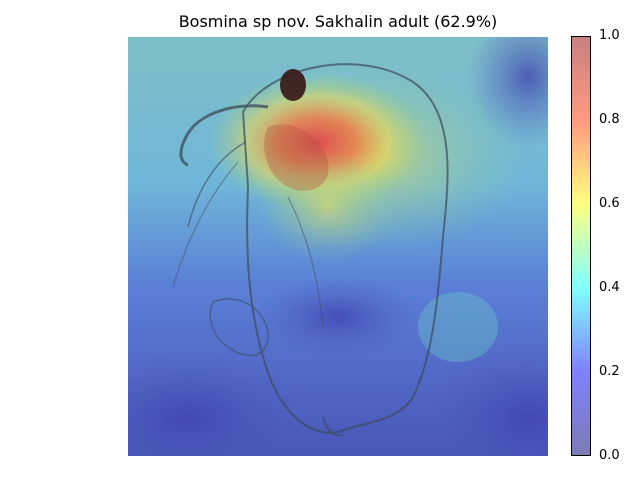 The width and height of the screenshot is (640, 480). What do you see at coordinates (609, 455) in the screenshot?
I see `colorbar-tick-label: 0.0` at bounding box center [609, 455].